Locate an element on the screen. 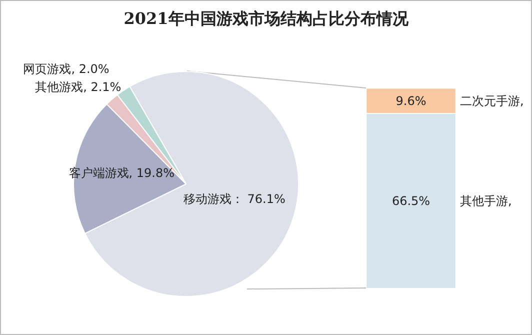 This screenshot has height=335, width=532. chart-title: 2021年中国游戏市场结构占比分布情况 is located at coordinates (266, 19).